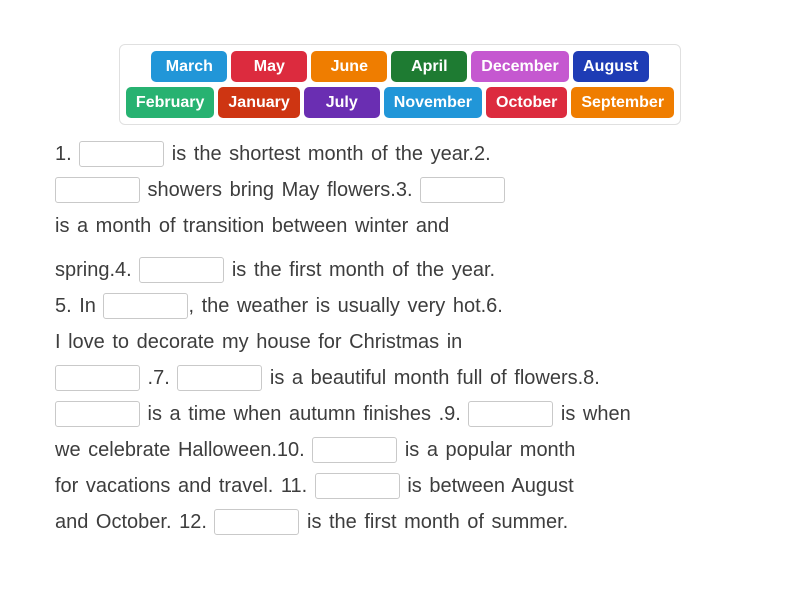 Image resolution: width=800 pixels, height=600 pixels. Describe the element at coordinates (185, 486) in the screenshot. I see `sentence-text: for vacations and travel. 11.` at that location.